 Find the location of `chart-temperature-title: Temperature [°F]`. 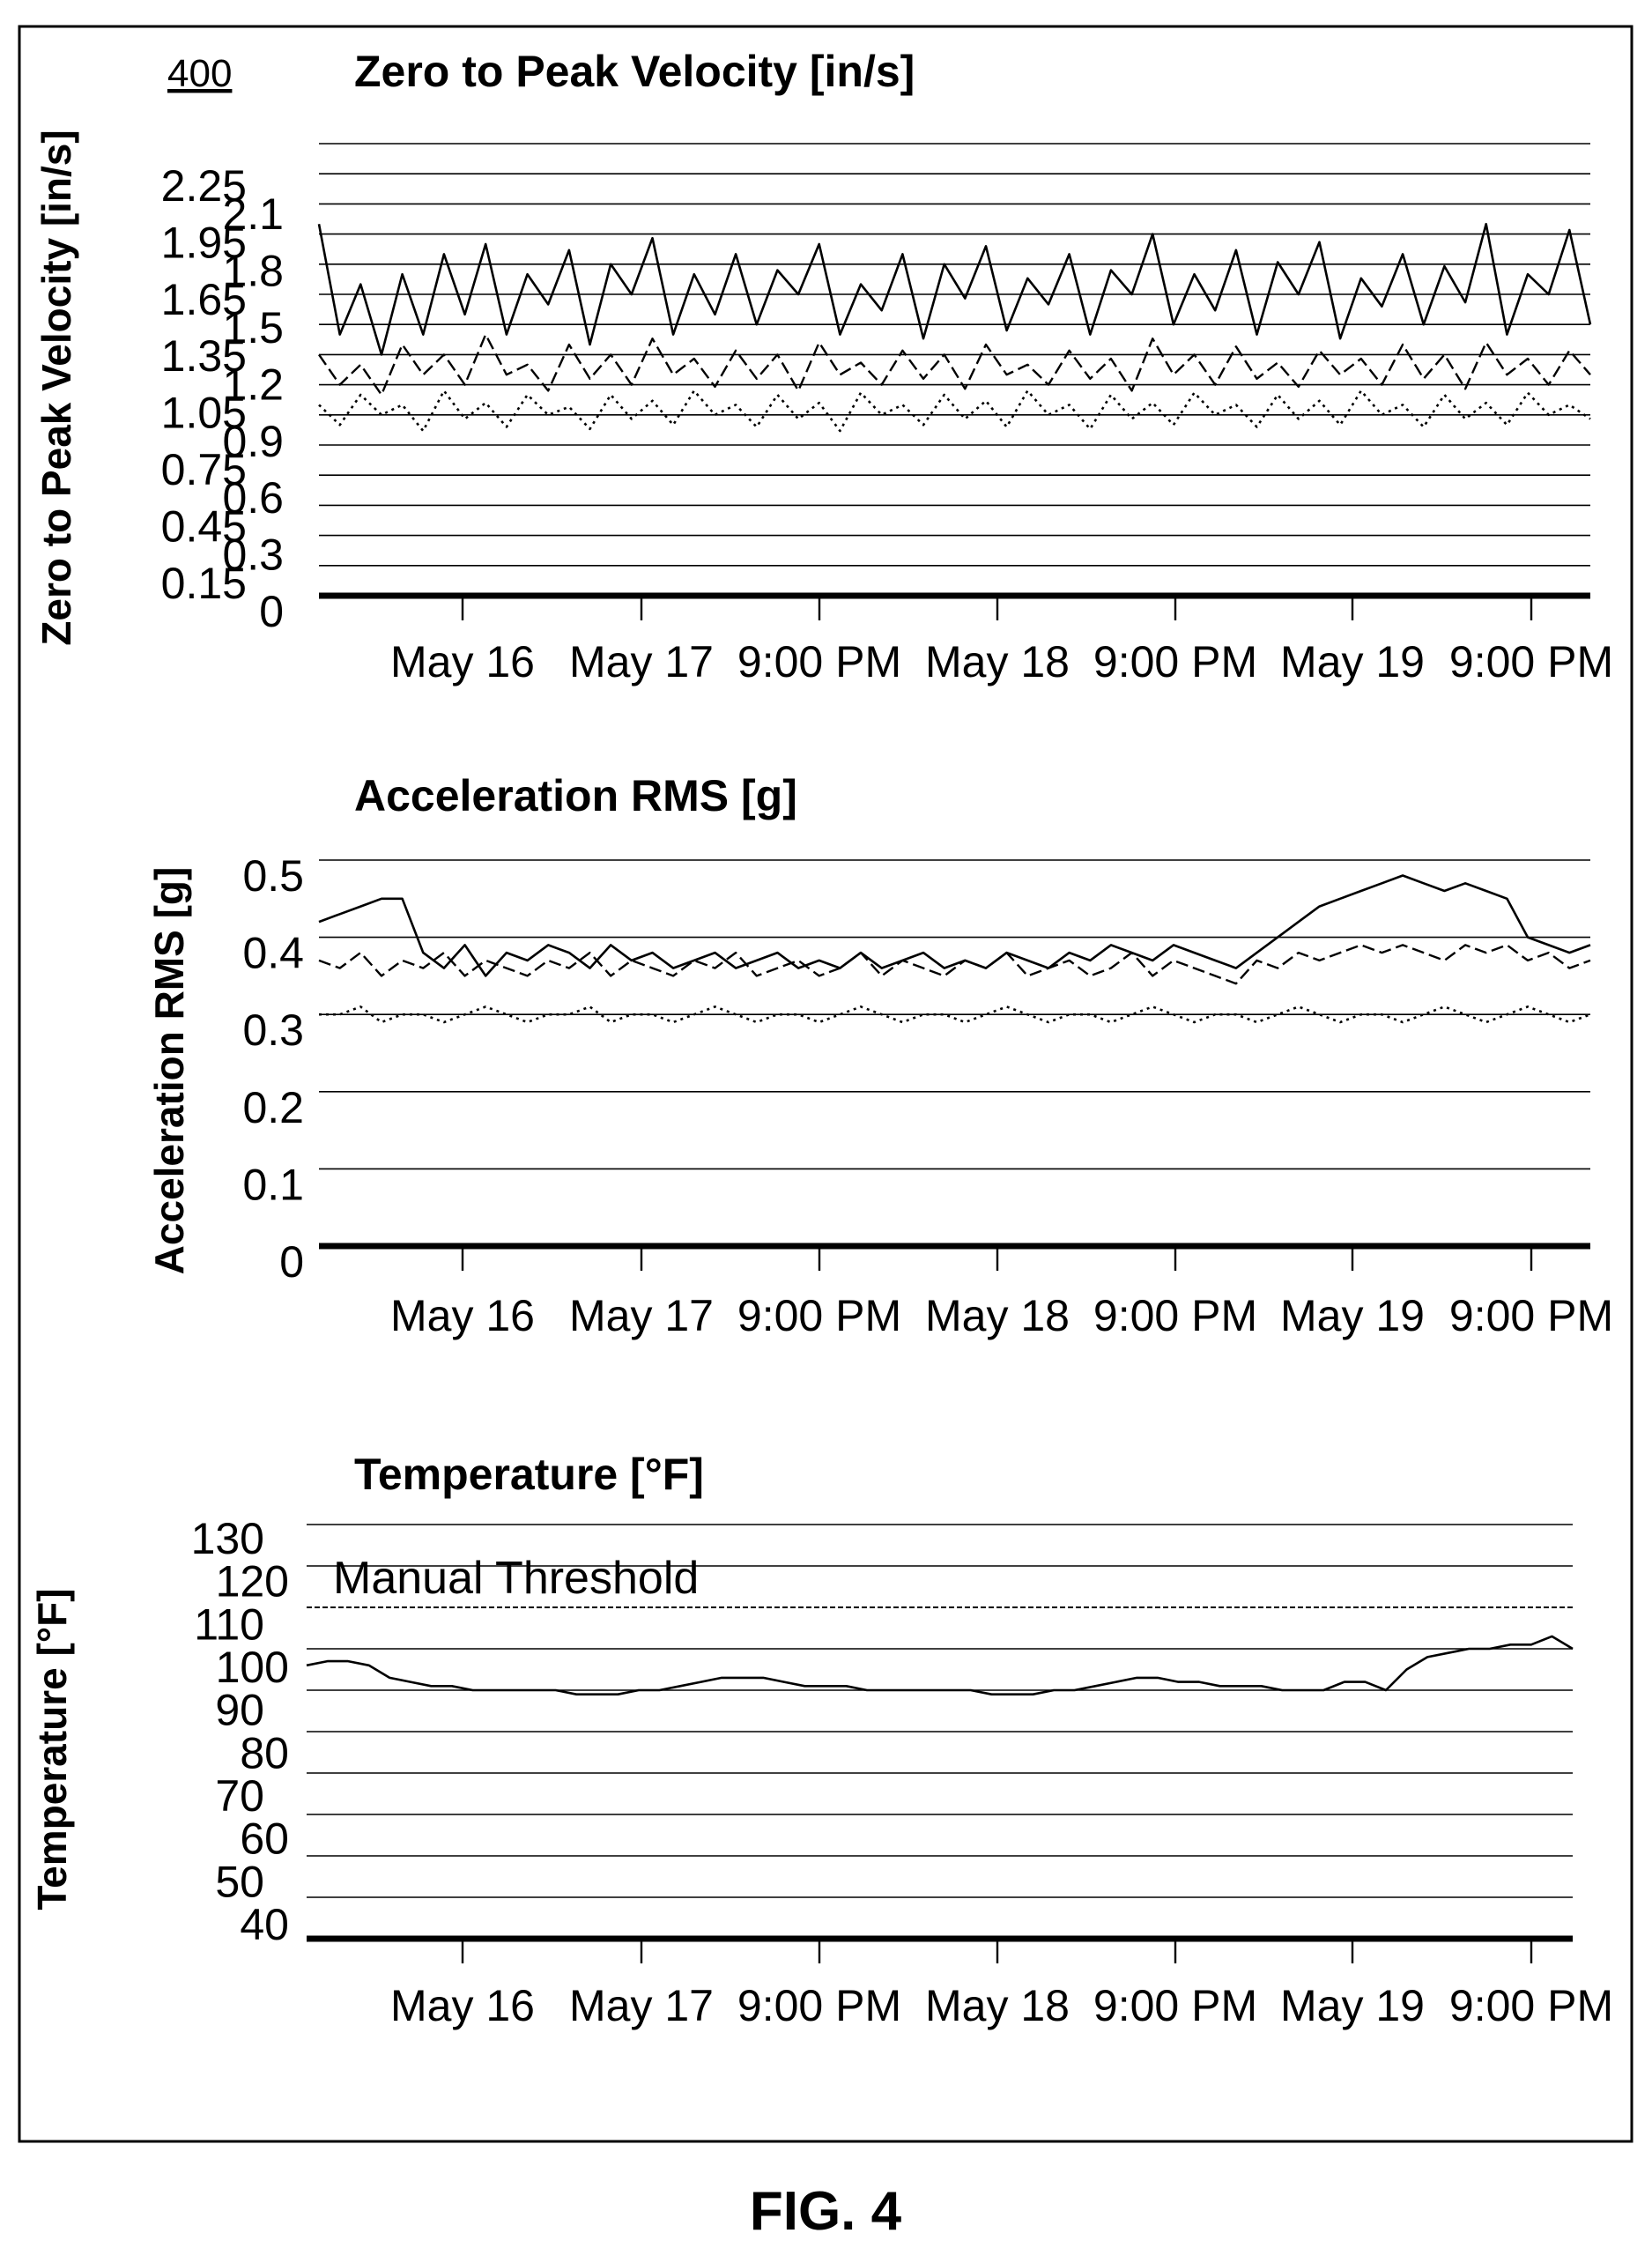

chart-temperature-title: Temperature [°F] is located at coordinates (529, 1474).